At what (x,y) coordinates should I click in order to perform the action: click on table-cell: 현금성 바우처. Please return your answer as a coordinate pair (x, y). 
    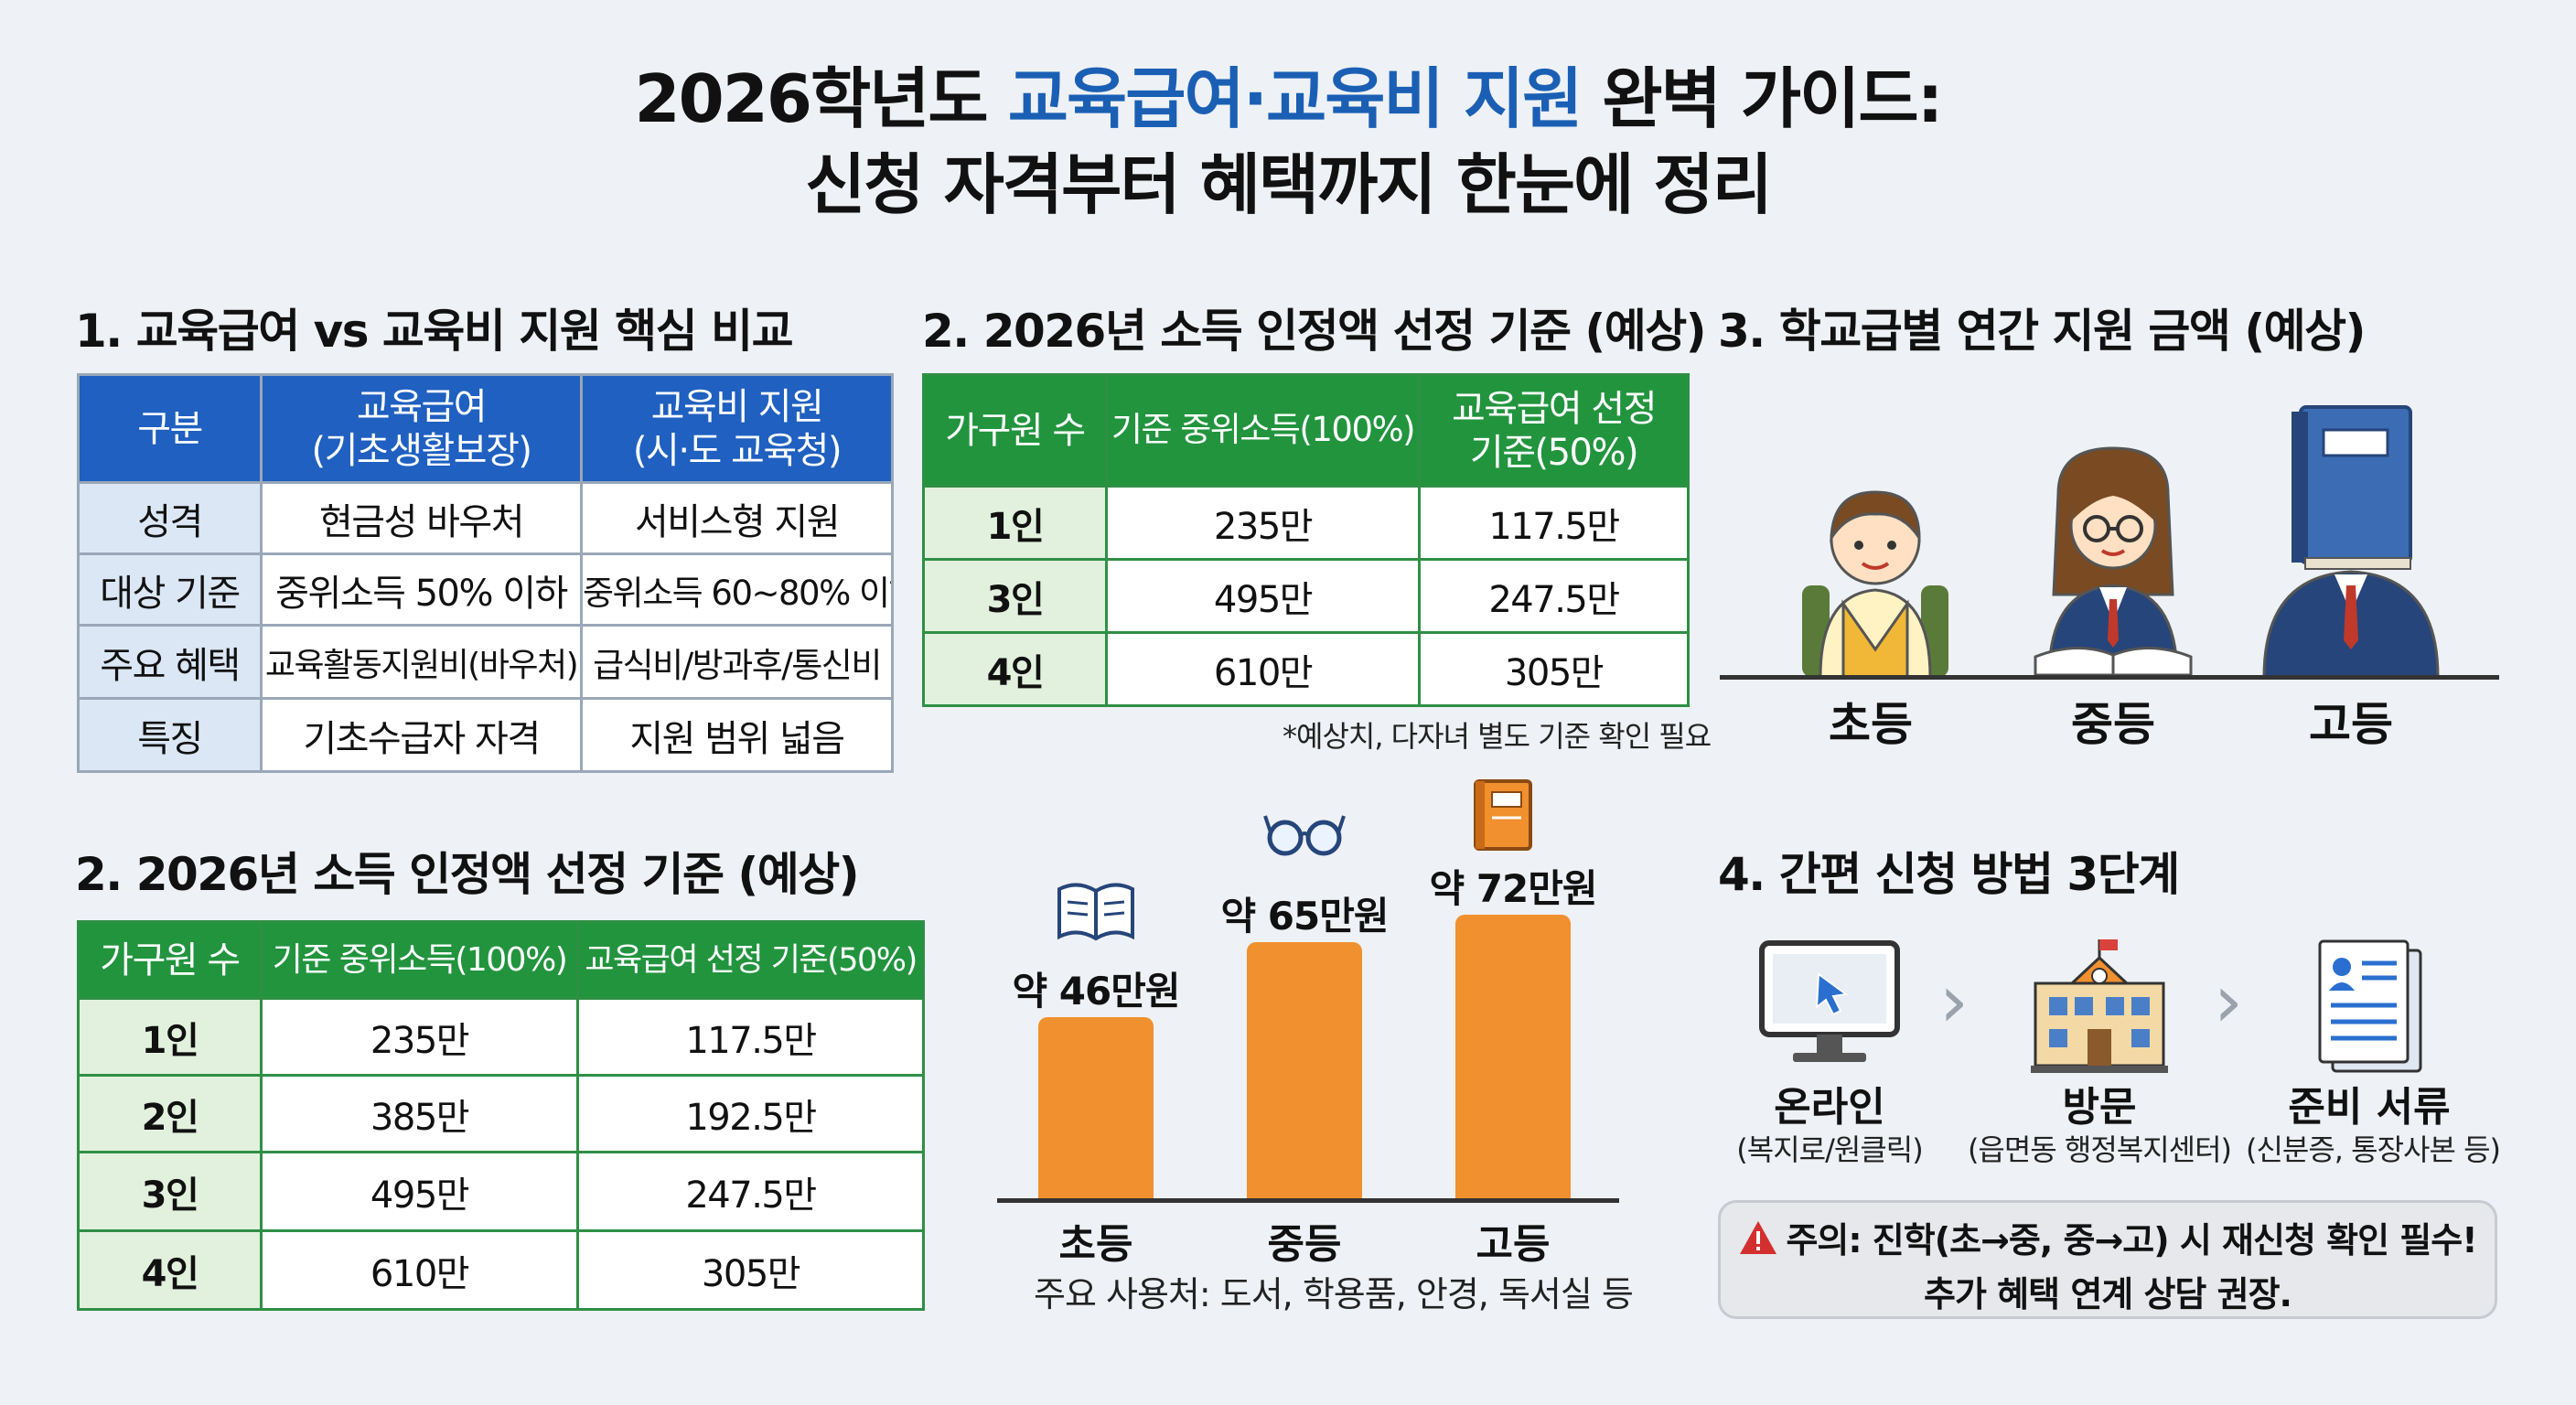
    Looking at the image, I should click on (422, 518).